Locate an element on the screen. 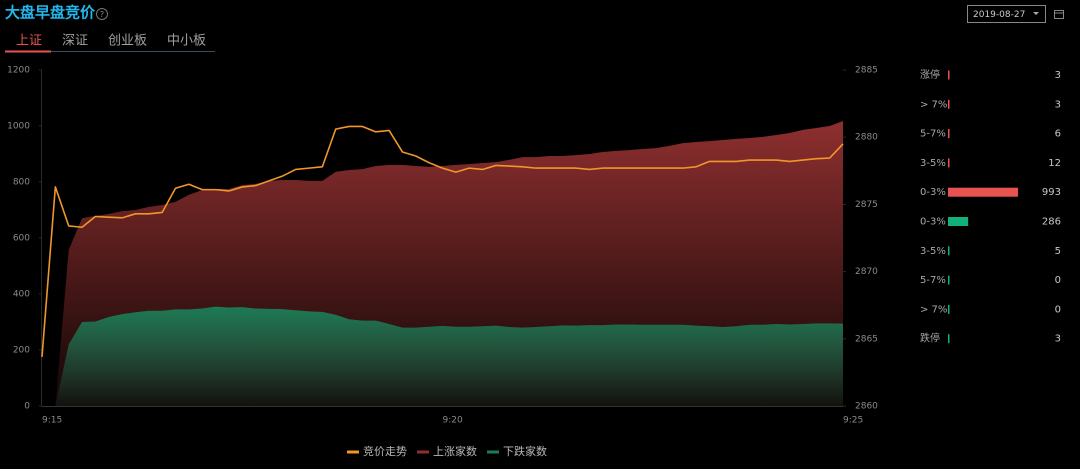 The width and height of the screenshot is (1080, 469). help-mark: ? is located at coordinates (102, 14).